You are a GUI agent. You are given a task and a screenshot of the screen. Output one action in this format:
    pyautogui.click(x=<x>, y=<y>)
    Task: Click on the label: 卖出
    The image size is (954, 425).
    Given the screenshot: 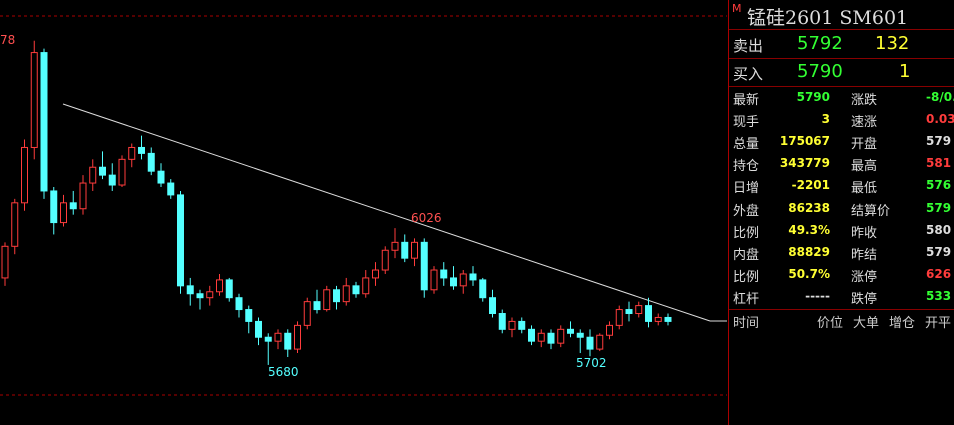 What is the action you would take?
    pyautogui.click(x=748, y=46)
    